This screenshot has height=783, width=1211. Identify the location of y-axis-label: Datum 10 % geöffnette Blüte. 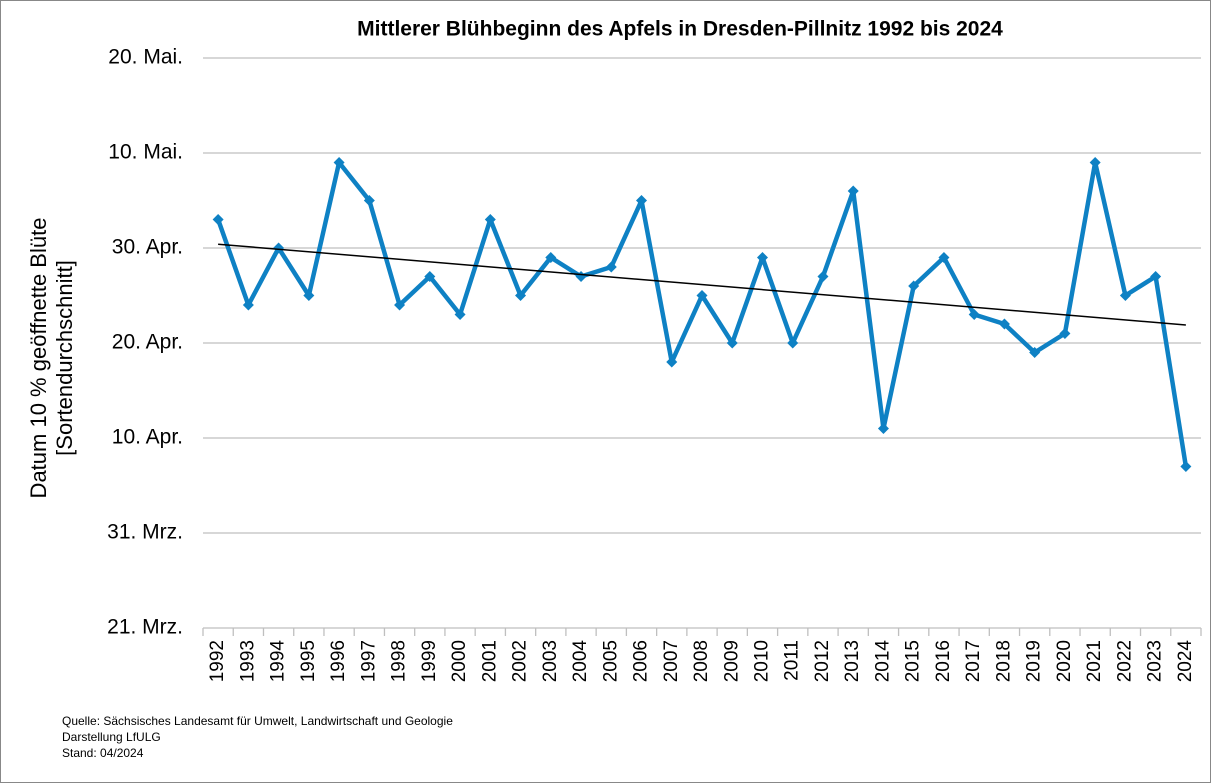
(38, 358).